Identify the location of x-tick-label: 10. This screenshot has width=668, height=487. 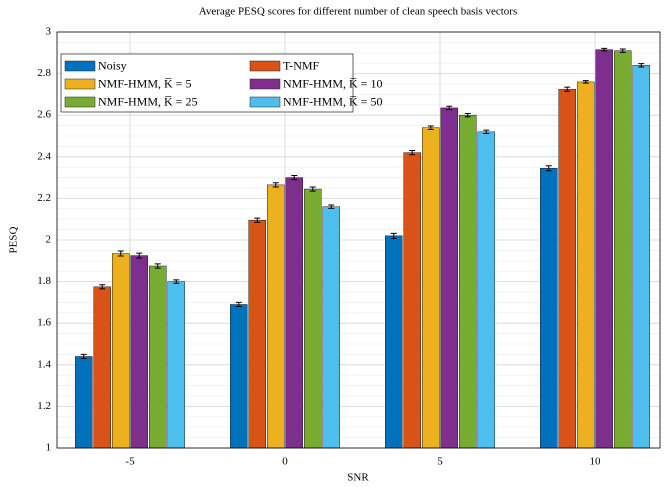
(596, 462).